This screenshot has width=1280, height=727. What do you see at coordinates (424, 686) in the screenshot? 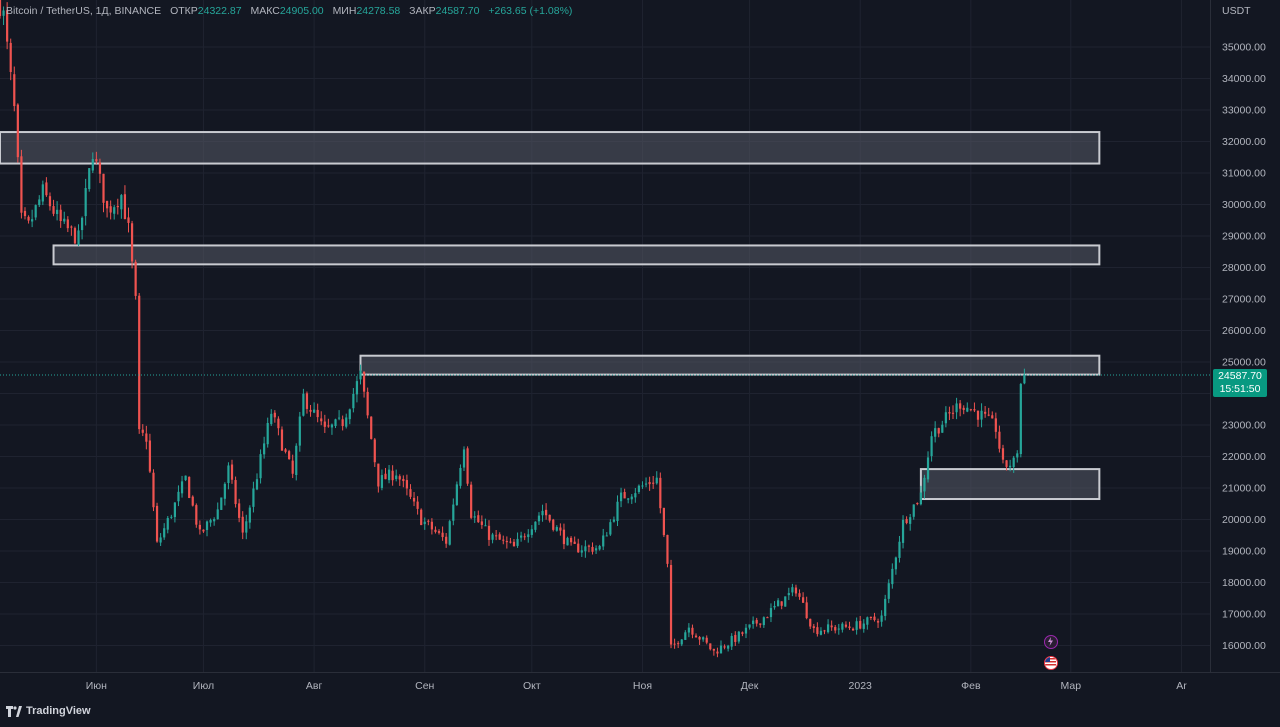
I see `x-tick-label: Сен` at bounding box center [424, 686].